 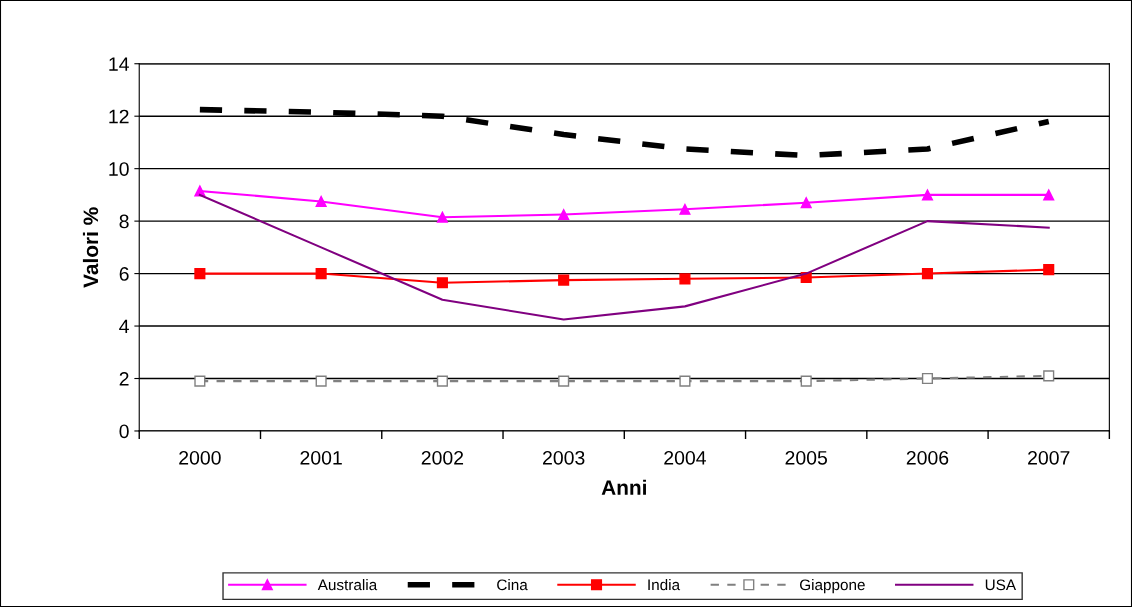 What do you see at coordinates (806, 457) in the screenshot?
I see `x-tick-label: 2005` at bounding box center [806, 457].